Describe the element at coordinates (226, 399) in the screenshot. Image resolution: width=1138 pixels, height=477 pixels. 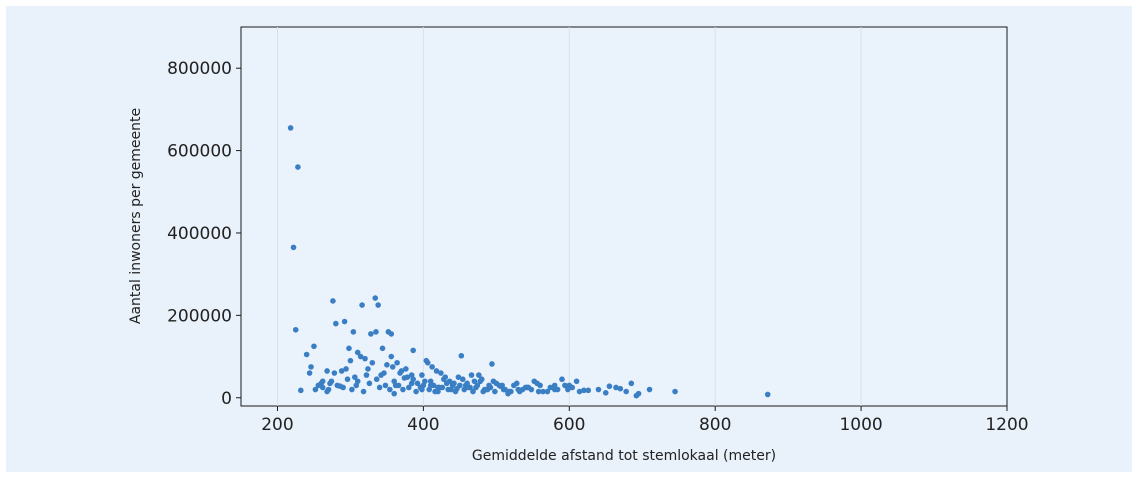
I see `y-tick-label: 0` at that location.